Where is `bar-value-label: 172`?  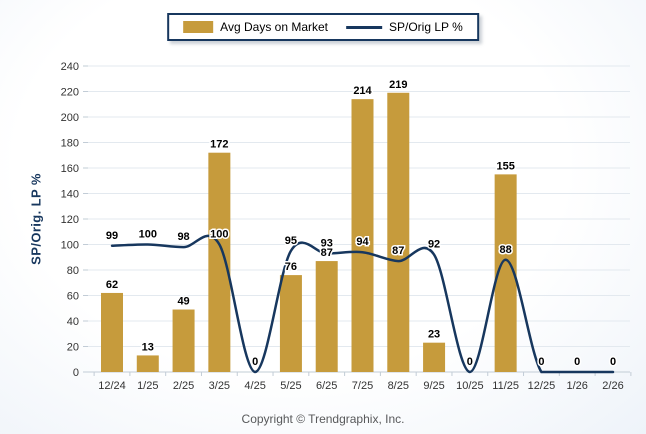 bar-value-label: 172 is located at coordinates (219, 145).